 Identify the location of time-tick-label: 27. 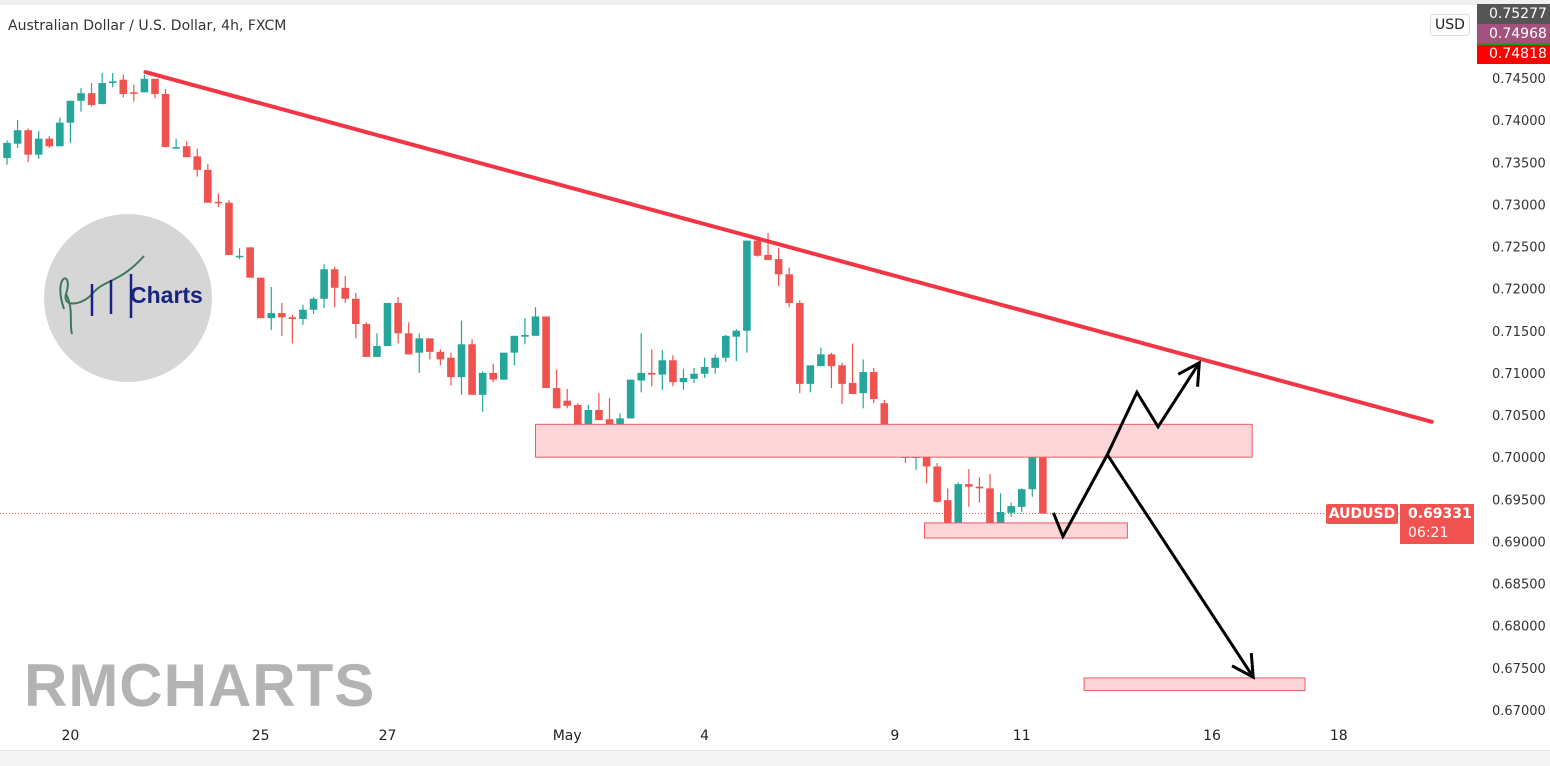
(388, 736).